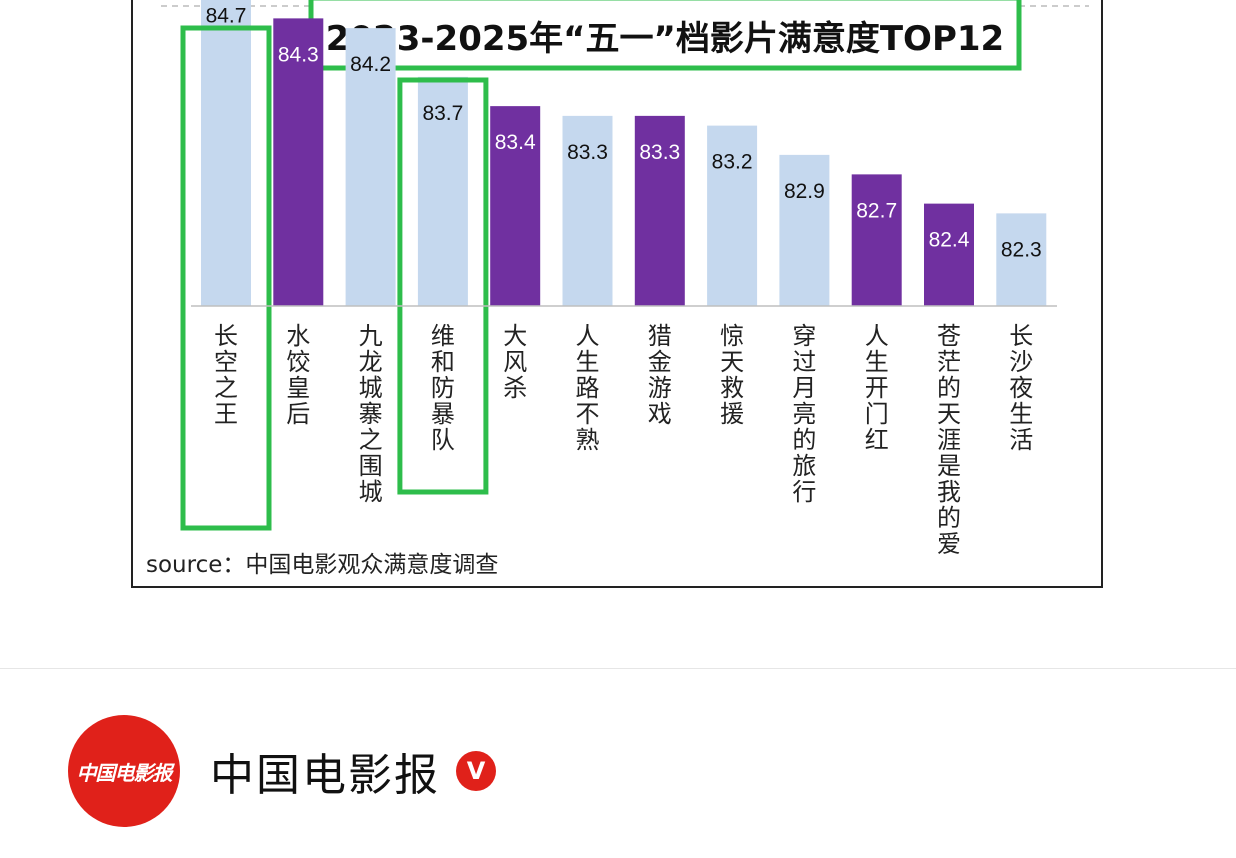 This screenshot has width=1236, height=858. I want to click on category-label: 猎金游戏, so click(660, 375).